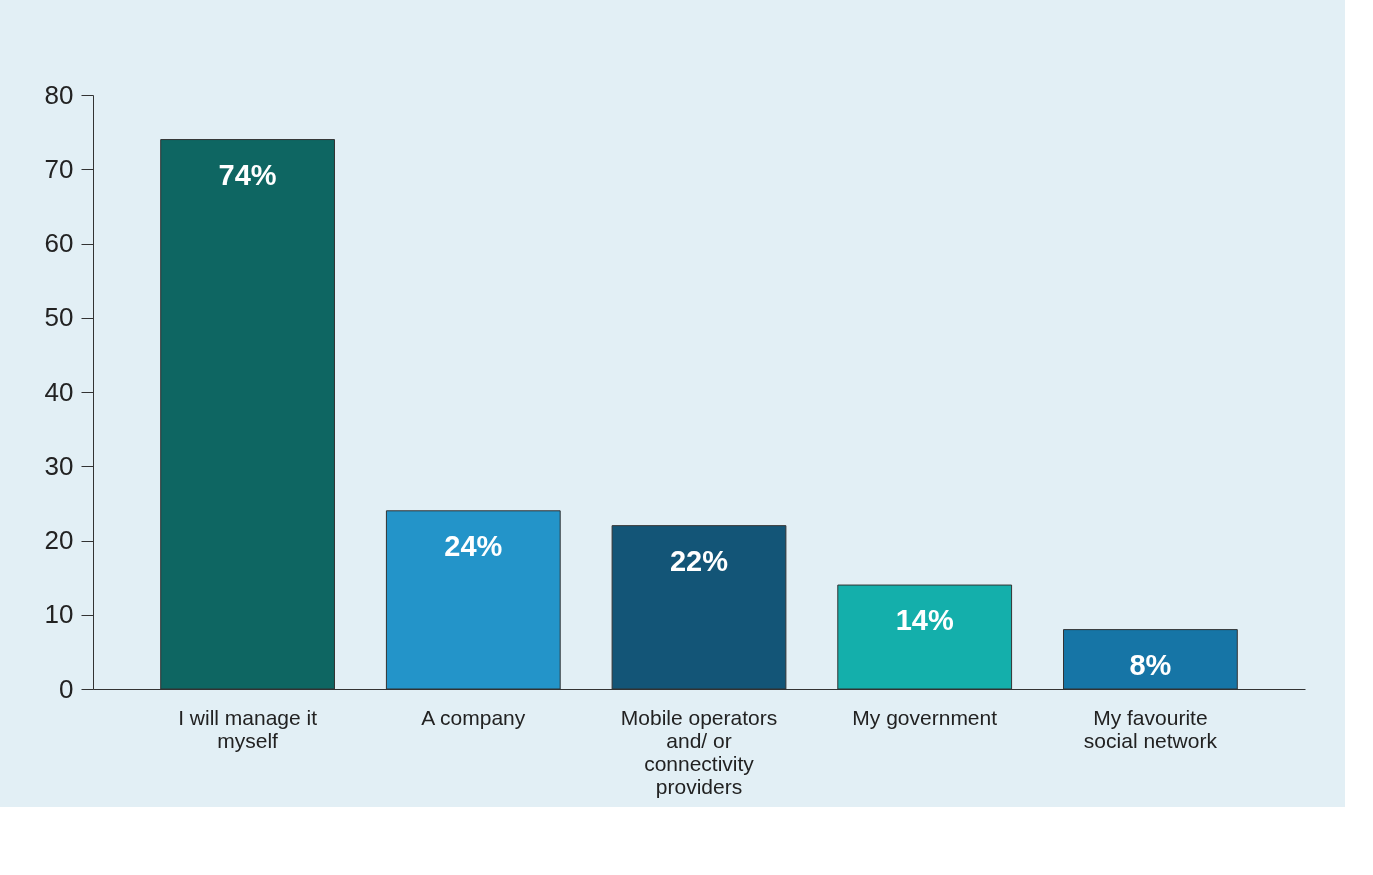 This screenshot has height=875, width=1373. What do you see at coordinates (699, 560) in the screenshot?
I see `data-label: 22%` at bounding box center [699, 560].